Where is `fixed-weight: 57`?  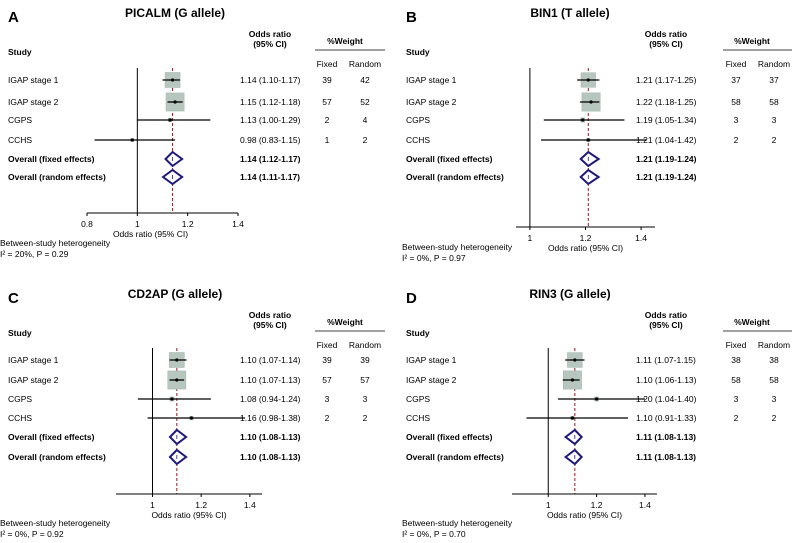
fixed-weight: 57 is located at coordinates (327, 102).